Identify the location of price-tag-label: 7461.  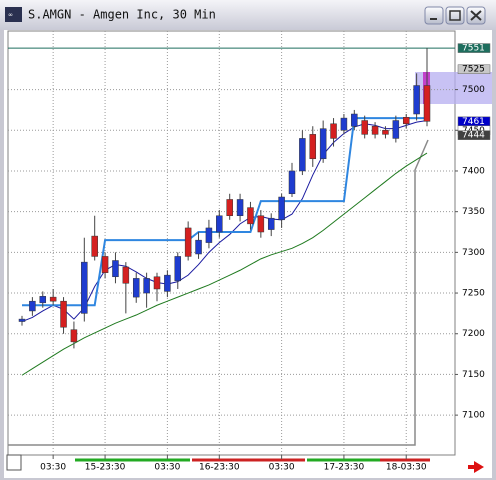
(473, 122).